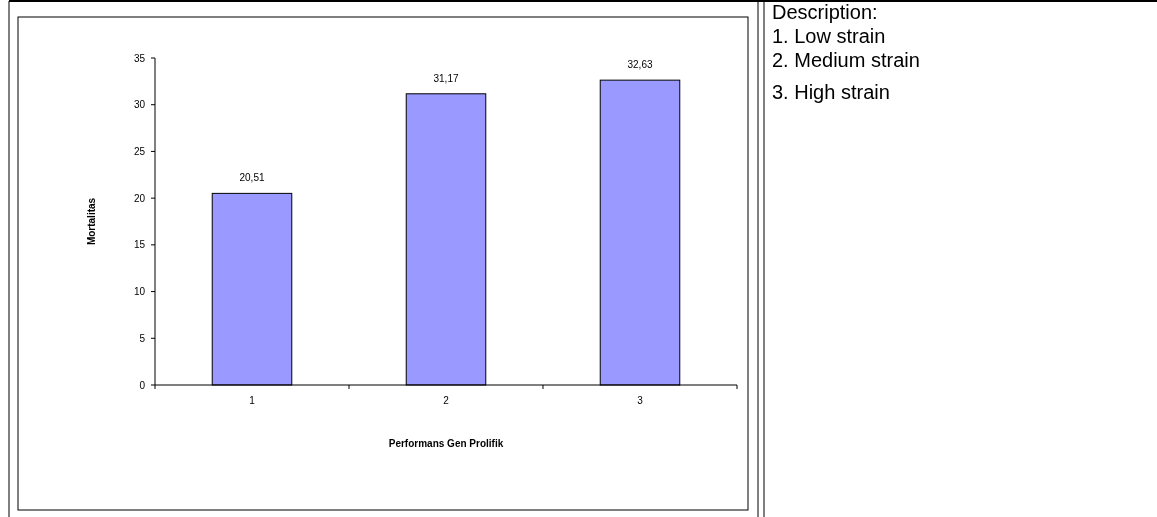 The width and height of the screenshot is (1157, 517). I want to click on y-tick-label: 5, so click(142, 338).